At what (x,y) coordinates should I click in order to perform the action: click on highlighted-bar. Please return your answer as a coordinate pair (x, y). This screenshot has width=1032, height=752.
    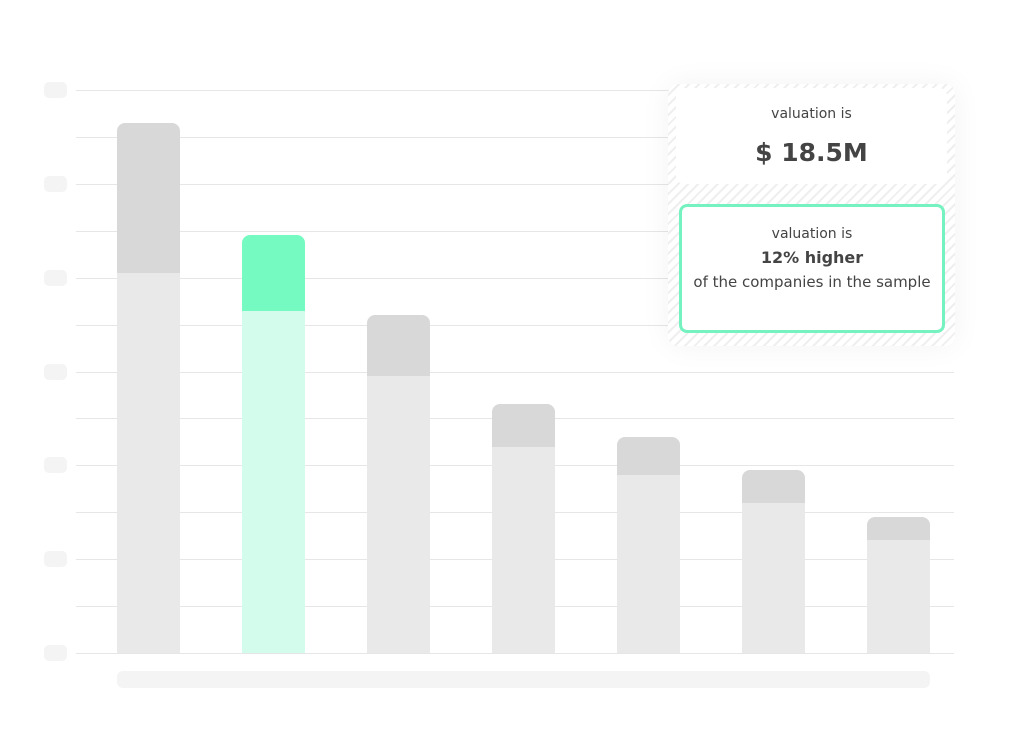
    Looking at the image, I should click on (273, 444).